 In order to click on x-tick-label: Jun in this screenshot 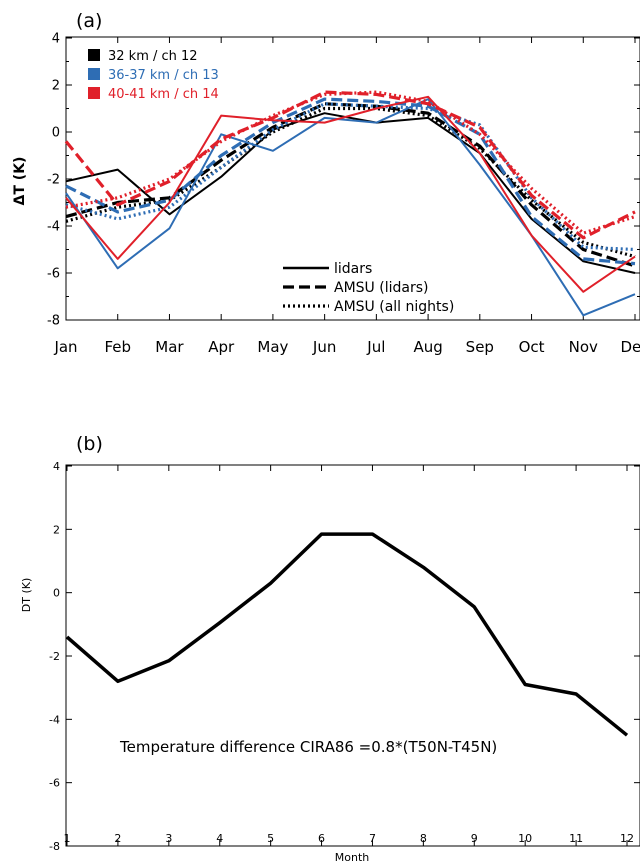, I will do `click(324, 347)`.